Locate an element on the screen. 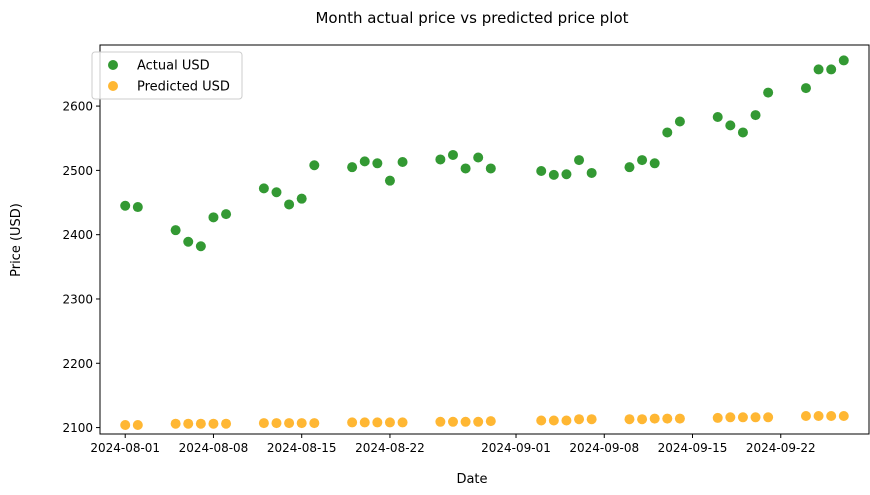  y-tick-label: 2500 is located at coordinates (77, 171).